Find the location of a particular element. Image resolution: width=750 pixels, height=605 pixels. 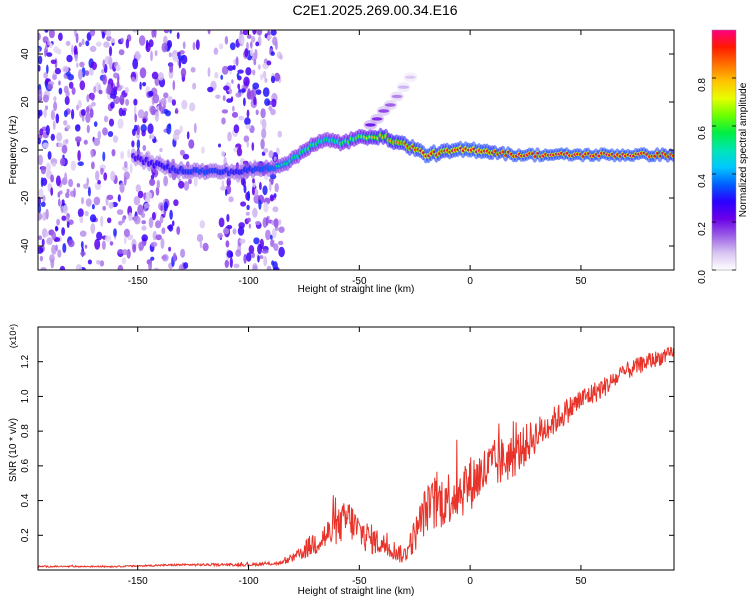

colorbar-gradient is located at coordinates (724, 150).